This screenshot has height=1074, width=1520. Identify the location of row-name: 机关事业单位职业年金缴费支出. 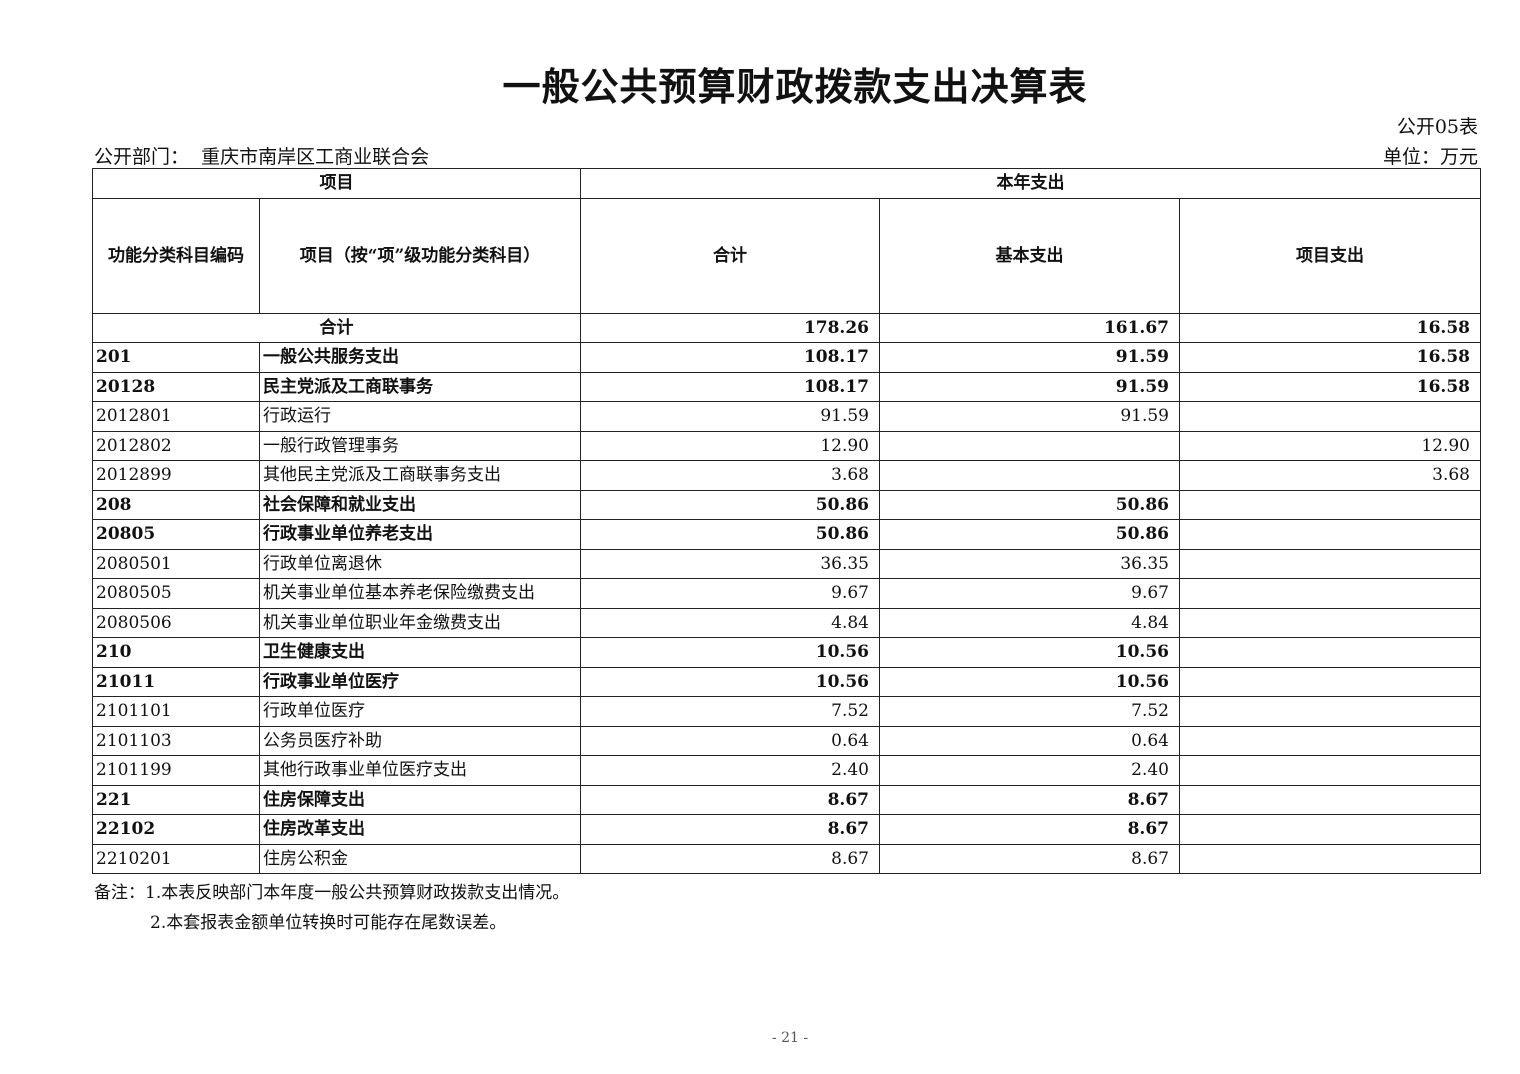
(420, 622).